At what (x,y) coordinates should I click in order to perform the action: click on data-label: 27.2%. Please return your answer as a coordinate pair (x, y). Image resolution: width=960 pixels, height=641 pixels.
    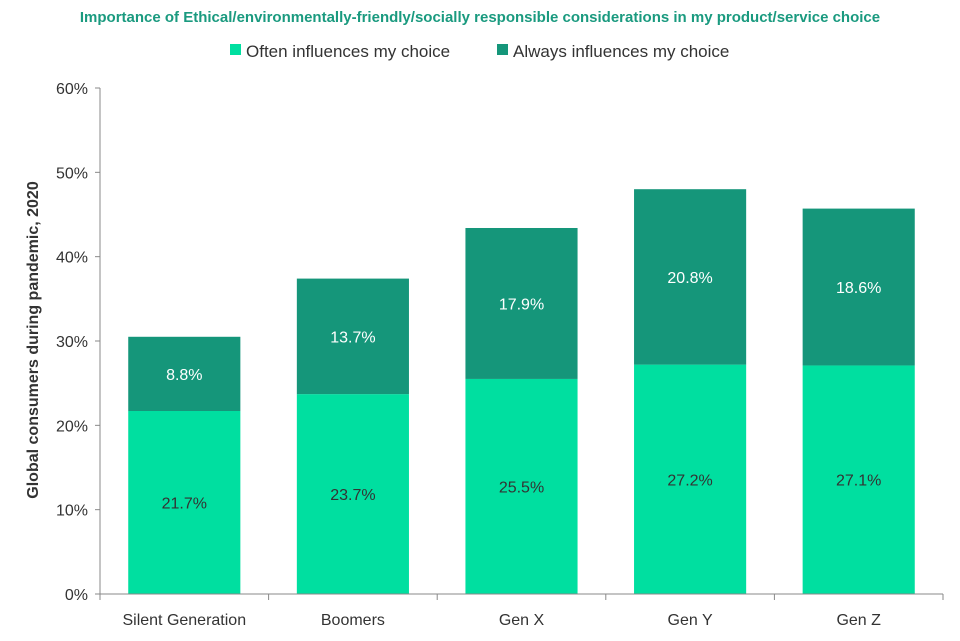
    Looking at the image, I should click on (689, 480).